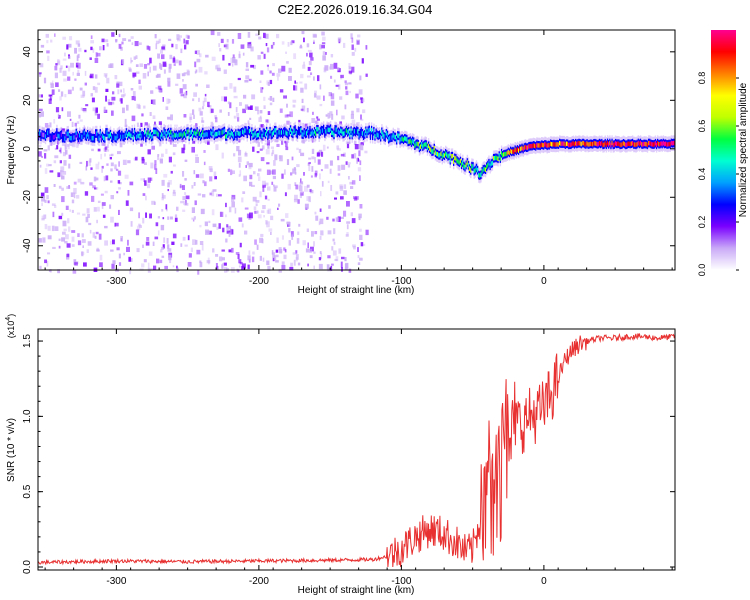 The height and width of the screenshot is (600, 750). Describe the element at coordinates (718, 174) in the screenshot. I see `colorbar-ticks: 0.00.20.40.60.8` at that location.